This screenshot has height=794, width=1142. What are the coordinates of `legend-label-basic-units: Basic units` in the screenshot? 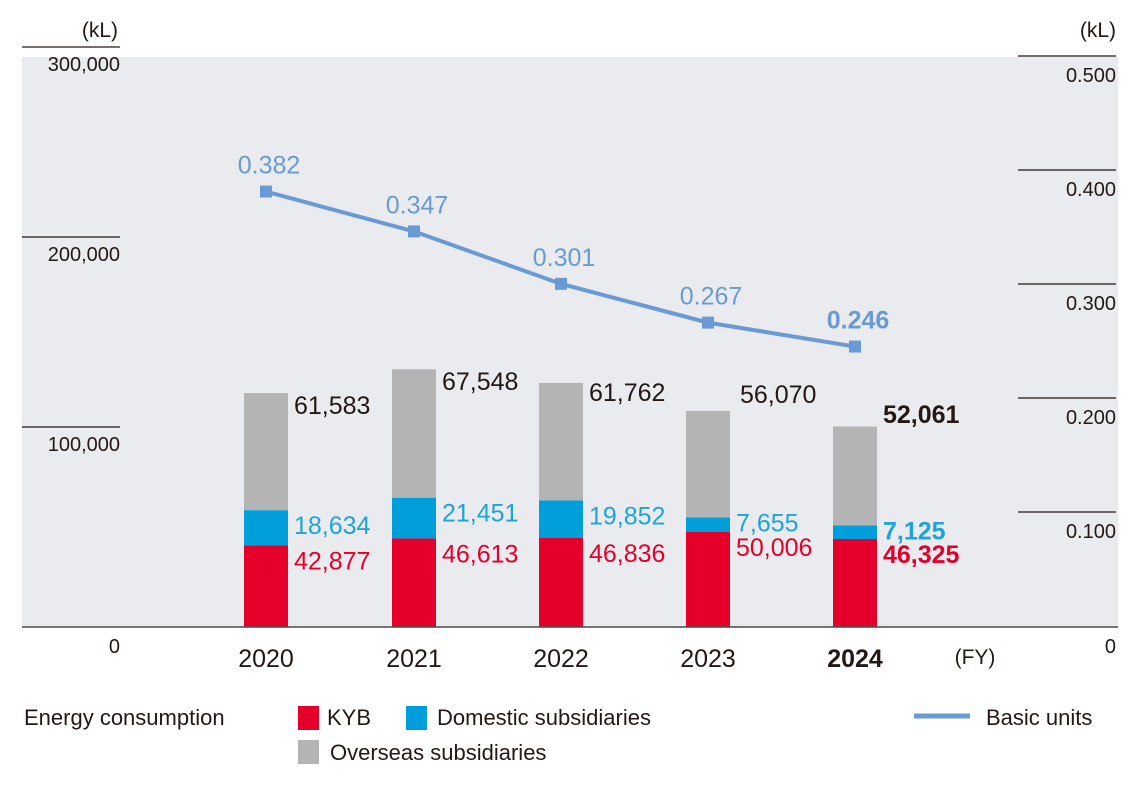 It's located at (1039, 717).